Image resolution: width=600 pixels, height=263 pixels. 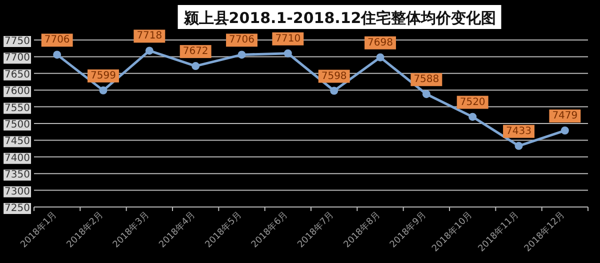 I want to click on title: 颍上县2018.1-2018.12住宅整体均价变化图, so click(x=340, y=17).